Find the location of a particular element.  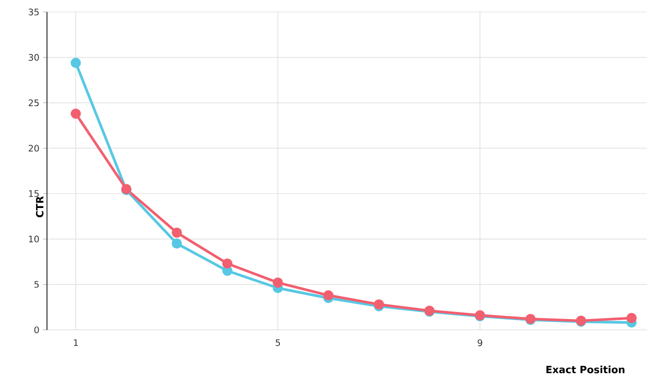

x-tick-label: 1 is located at coordinates (76, 342).